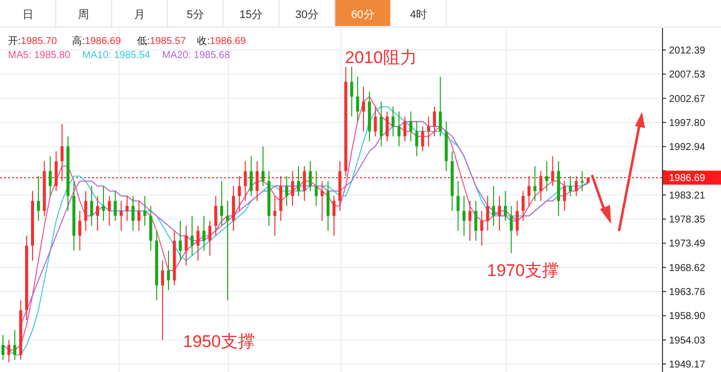 The image size is (721, 372). What do you see at coordinates (139, 15) in the screenshot?
I see `text: 月` at bounding box center [139, 15].